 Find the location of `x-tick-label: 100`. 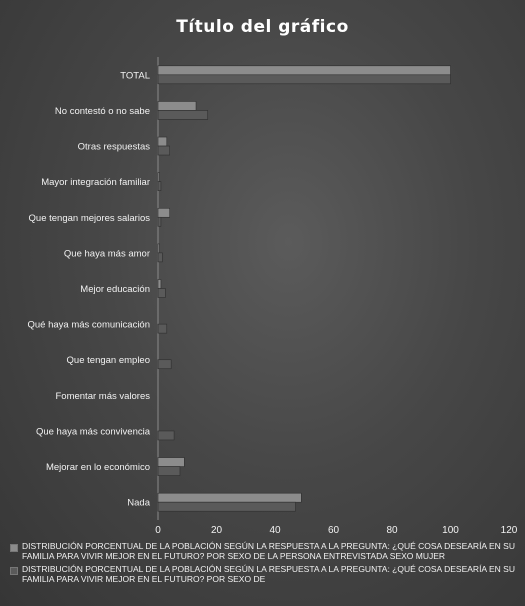

x-tick-label: 100 is located at coordinates (450, 530).